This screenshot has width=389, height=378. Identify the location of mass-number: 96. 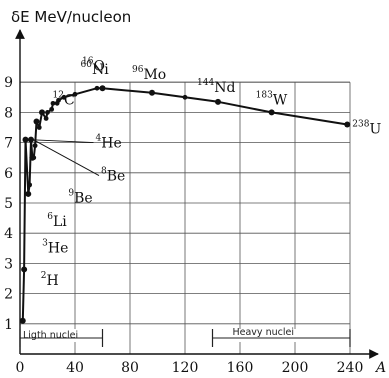
(138, 70).